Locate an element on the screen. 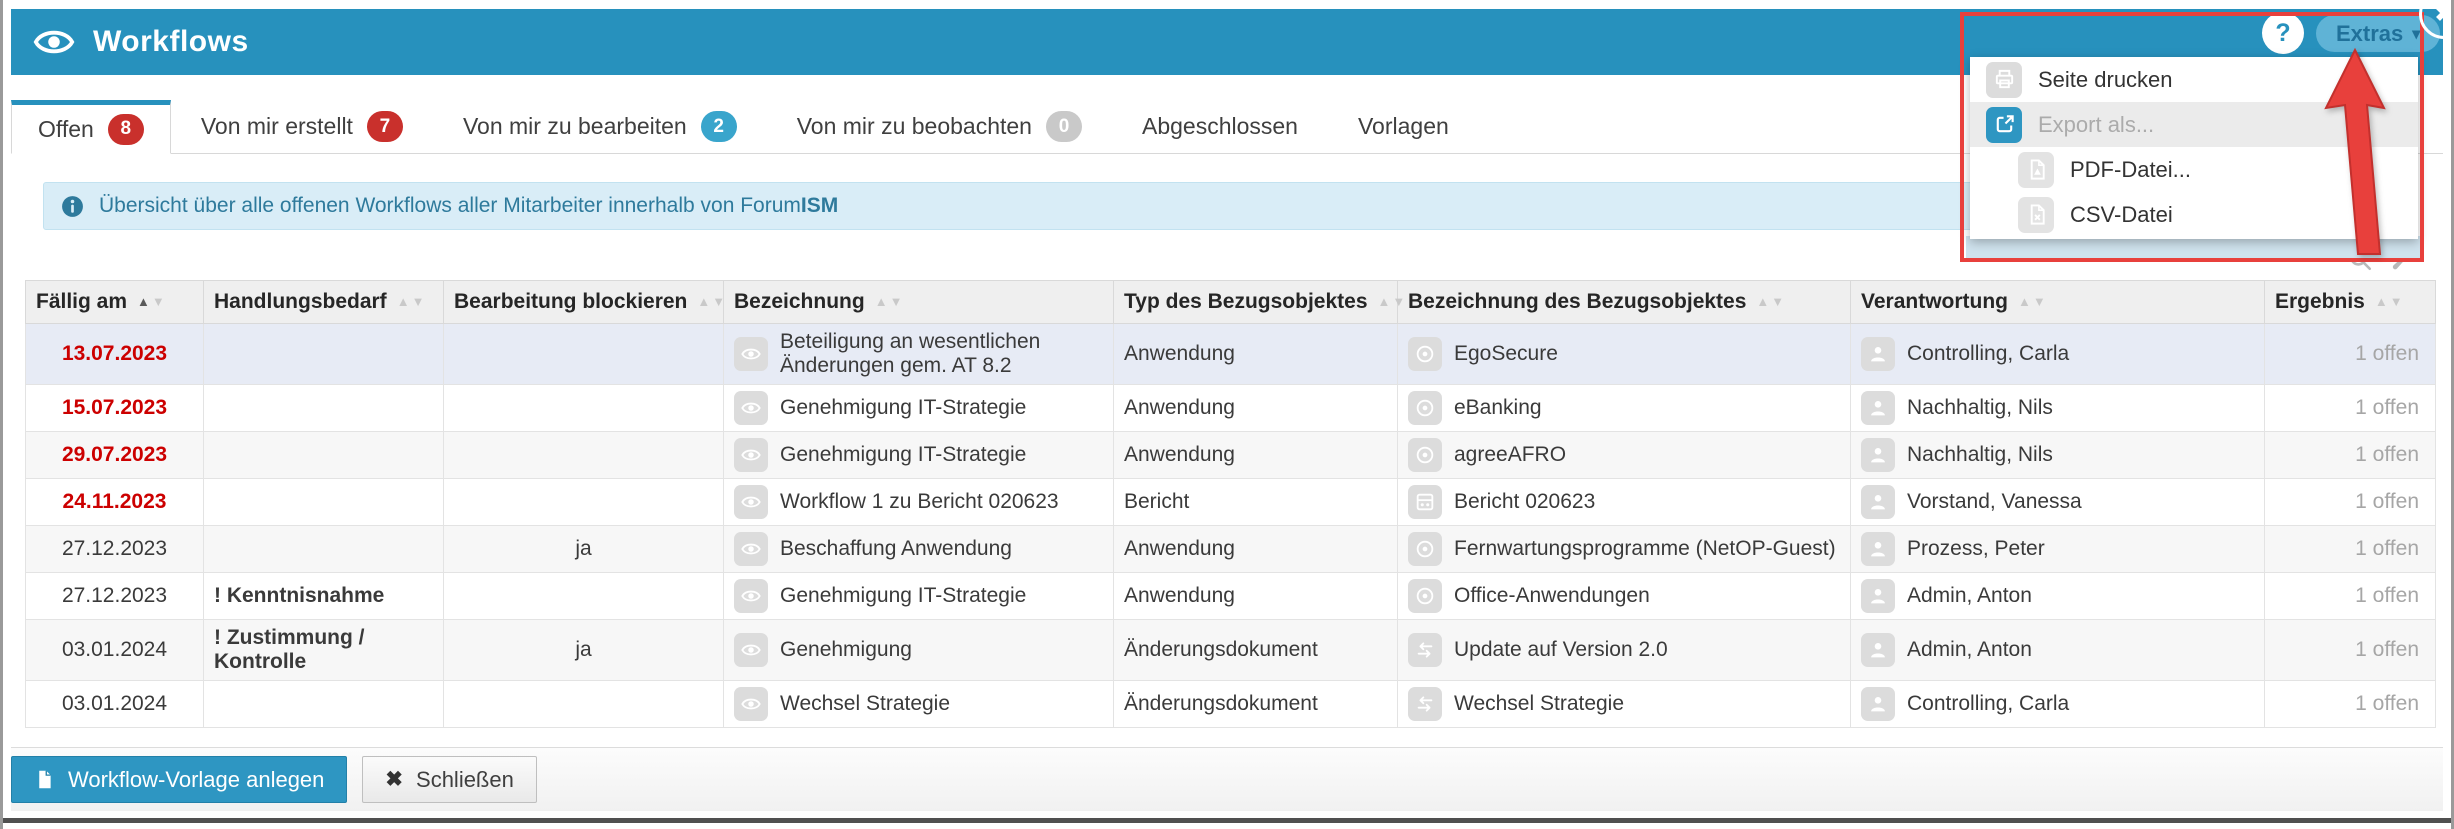  csv-file-icon is located at coordinates (2036, 214).